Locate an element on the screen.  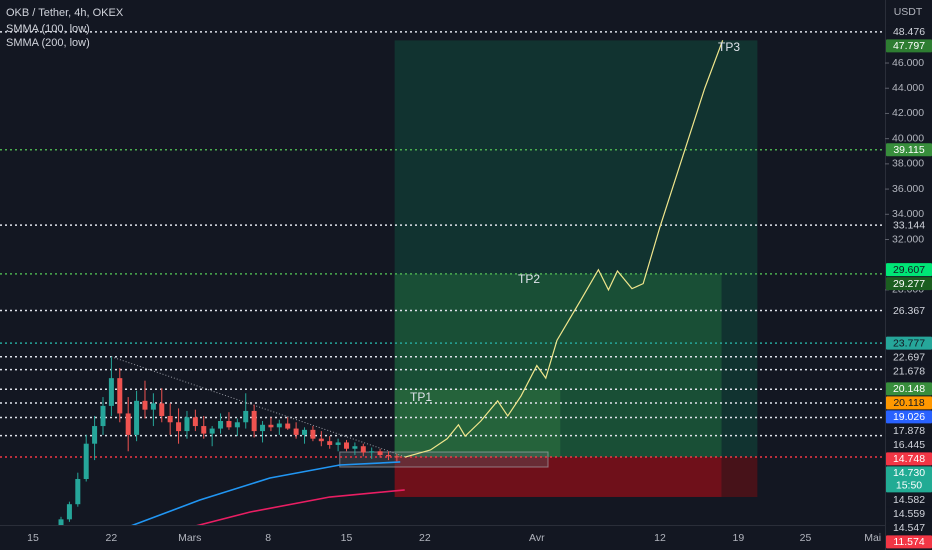
price-badge-label: 47.797 is located at coordinates (909, 46).